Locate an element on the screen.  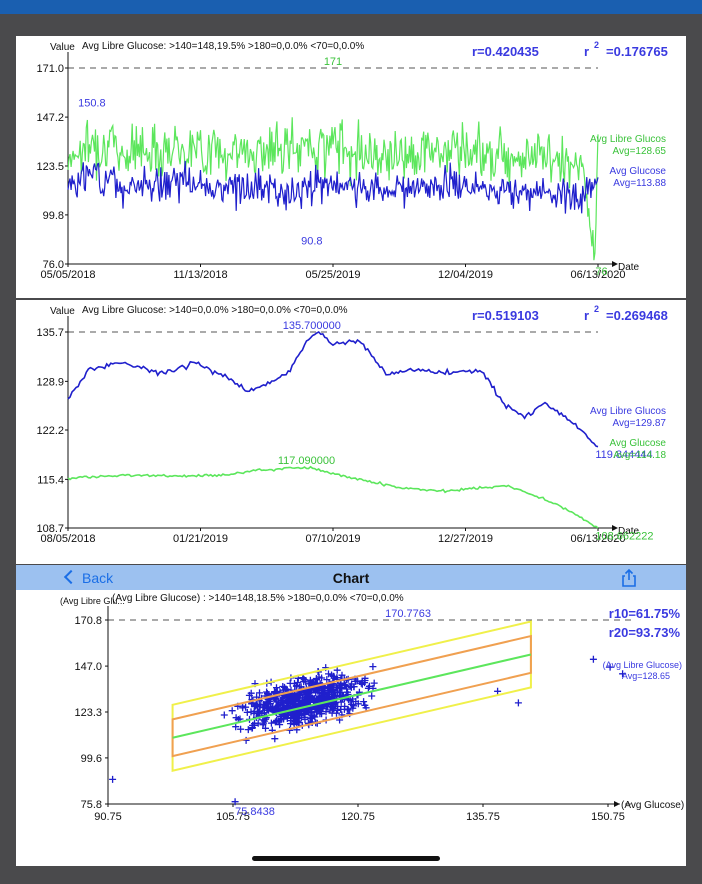
y-tick-label: 128.9 is located at coordinates (50, 382).